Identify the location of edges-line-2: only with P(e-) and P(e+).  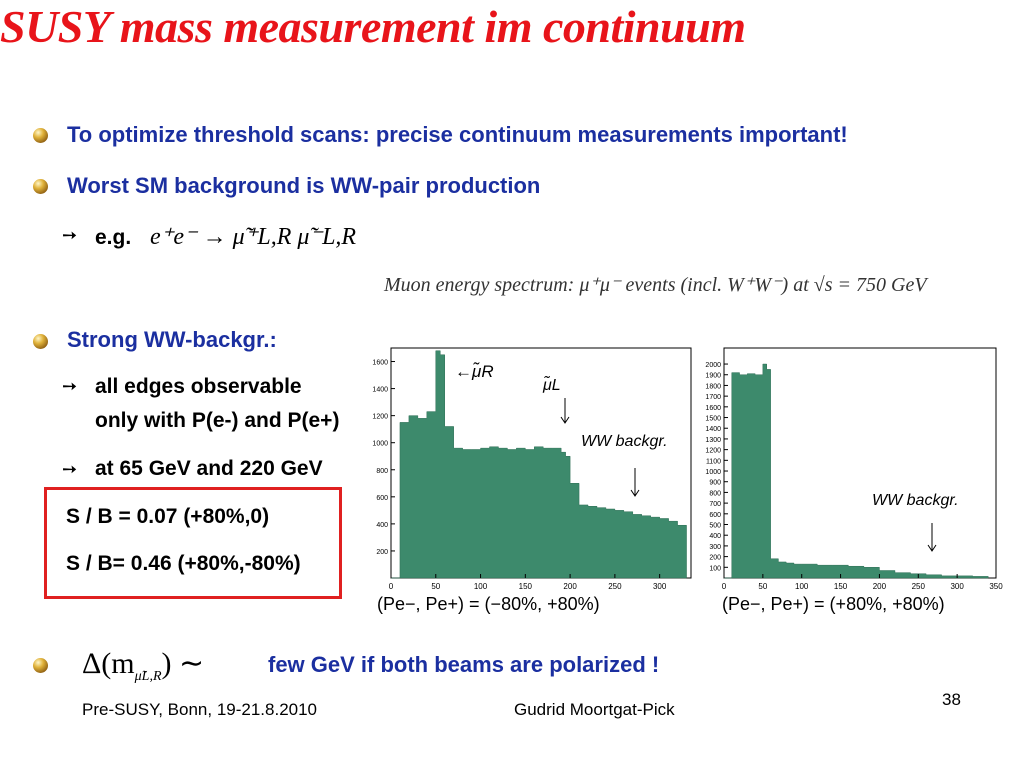
(217, 420).